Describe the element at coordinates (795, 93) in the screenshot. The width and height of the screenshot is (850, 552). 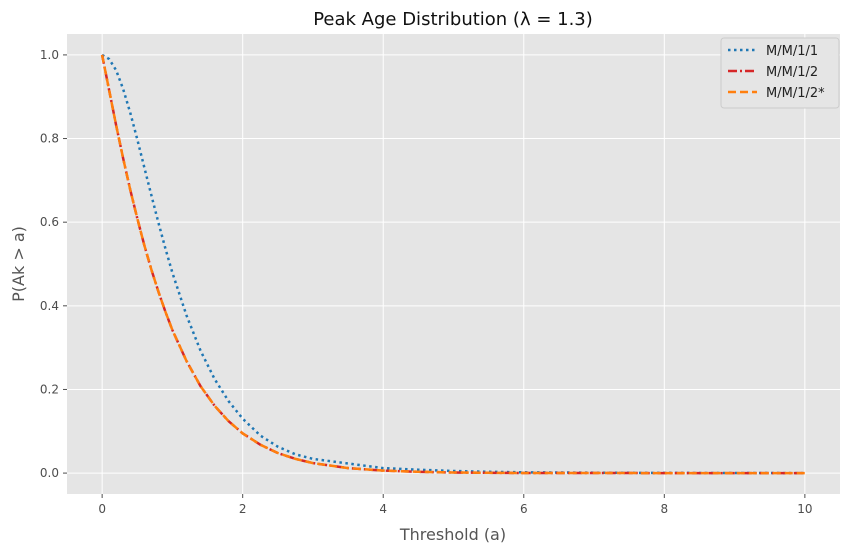
I see `legend-label-3: M/M/1/2*` at that location.